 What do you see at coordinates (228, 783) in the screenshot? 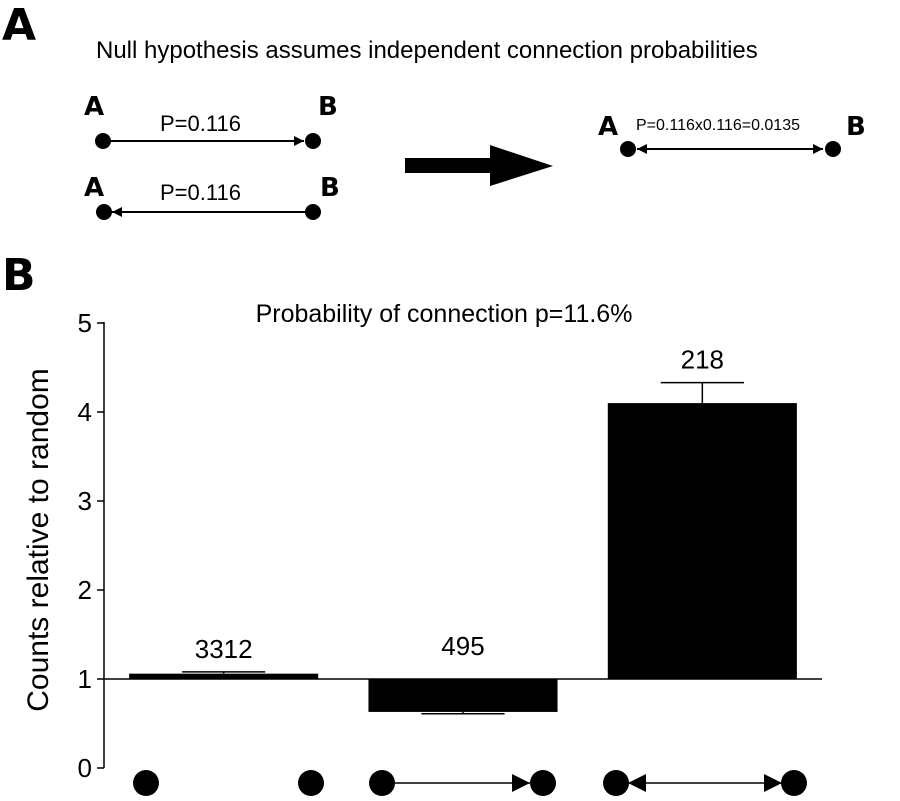
I see `category-icon-unconnected` at bounding box center [228, 783].